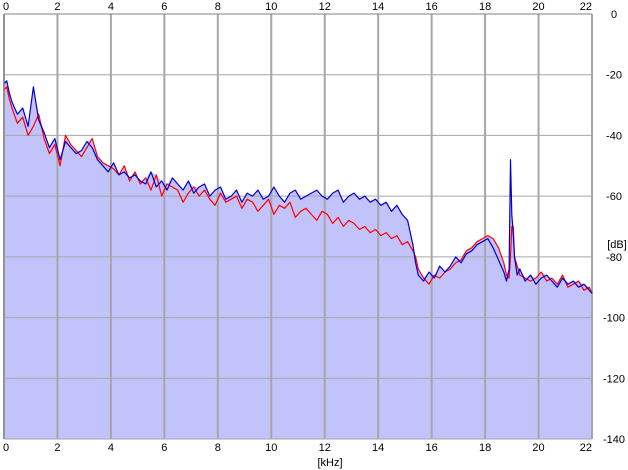 This screenshot has width=628, height=470. I want to click on x-tick-label-top: 4, so click(111, 7).